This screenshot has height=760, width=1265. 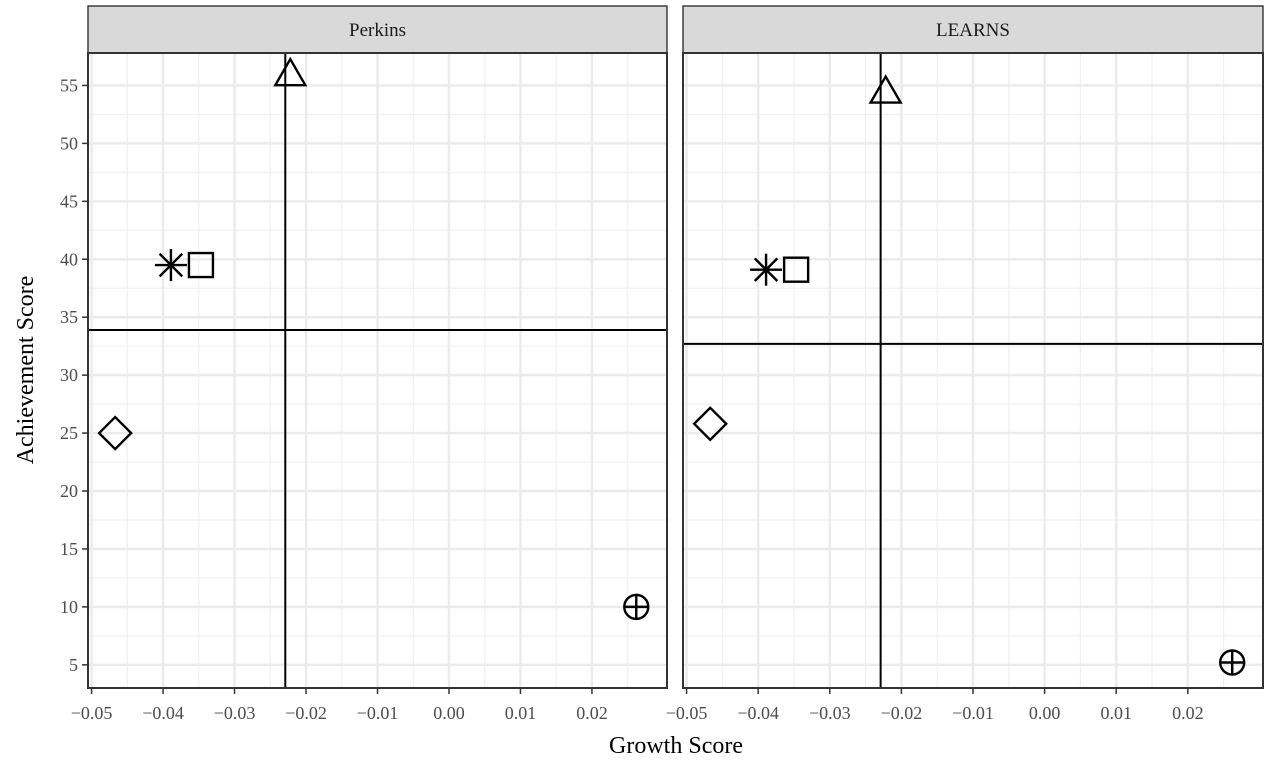 I want to click on y-tick-label: 15, so click(x=69, y=549).